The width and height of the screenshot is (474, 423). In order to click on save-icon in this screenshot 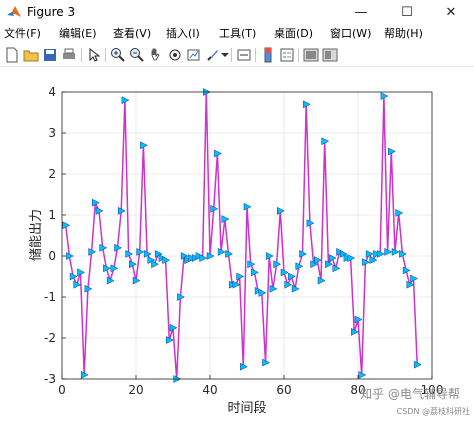, I will do `click(50, 55)`.